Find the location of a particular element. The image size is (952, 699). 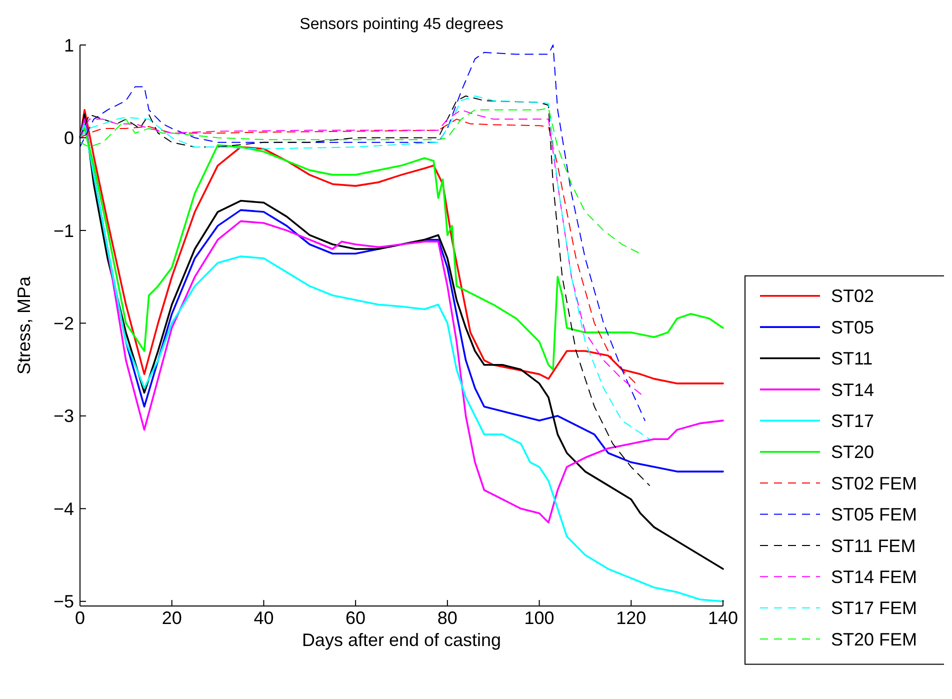

legend-label: ST05 FEM is located at coordinates (874, 514).